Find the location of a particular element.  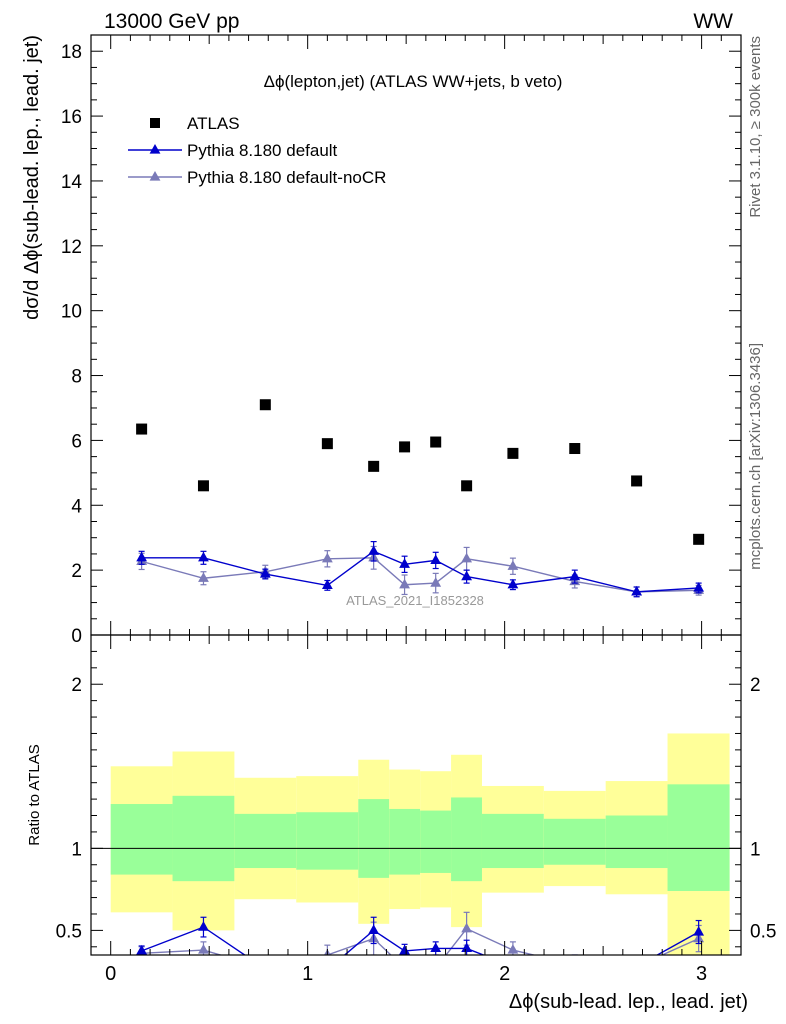

ratio-ytick-label-left-2: 2 is located at coordinates (76, 685).